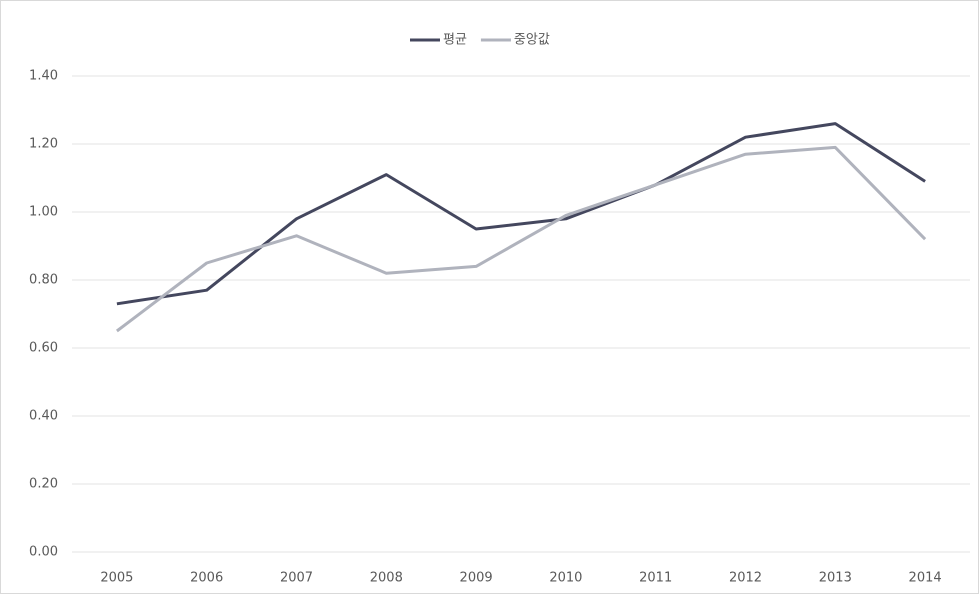  I want to click on y-tick-label: 1.40, so click(43, 76).